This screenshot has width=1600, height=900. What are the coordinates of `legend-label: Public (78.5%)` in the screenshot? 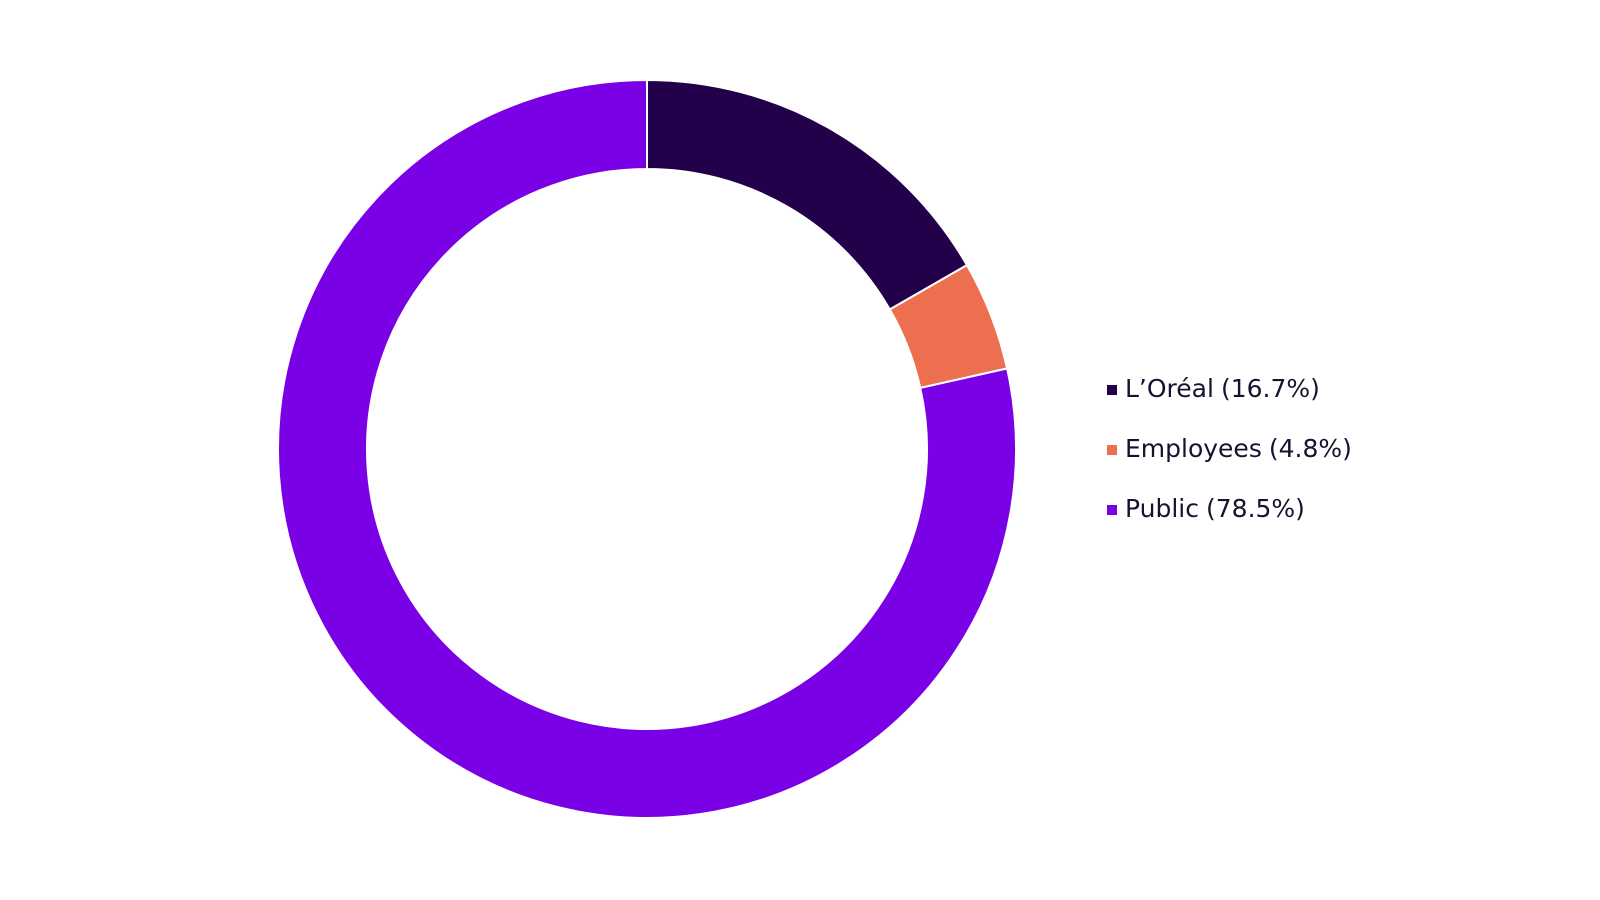 It's located at (1215, 508).